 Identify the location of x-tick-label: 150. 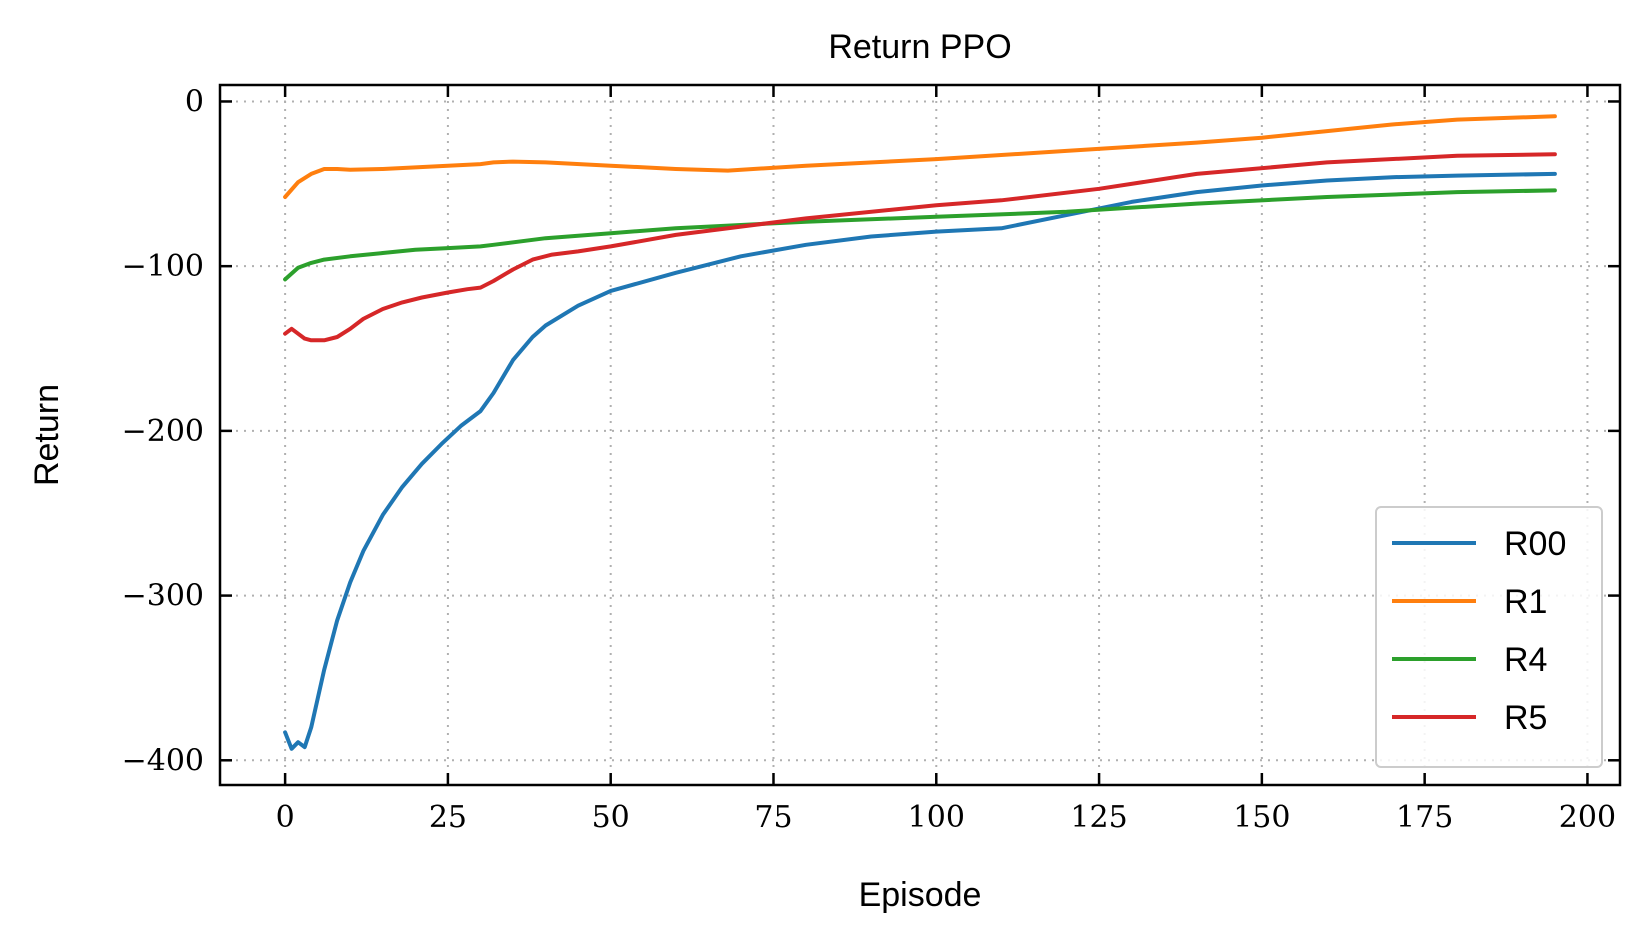
(1261, 817).